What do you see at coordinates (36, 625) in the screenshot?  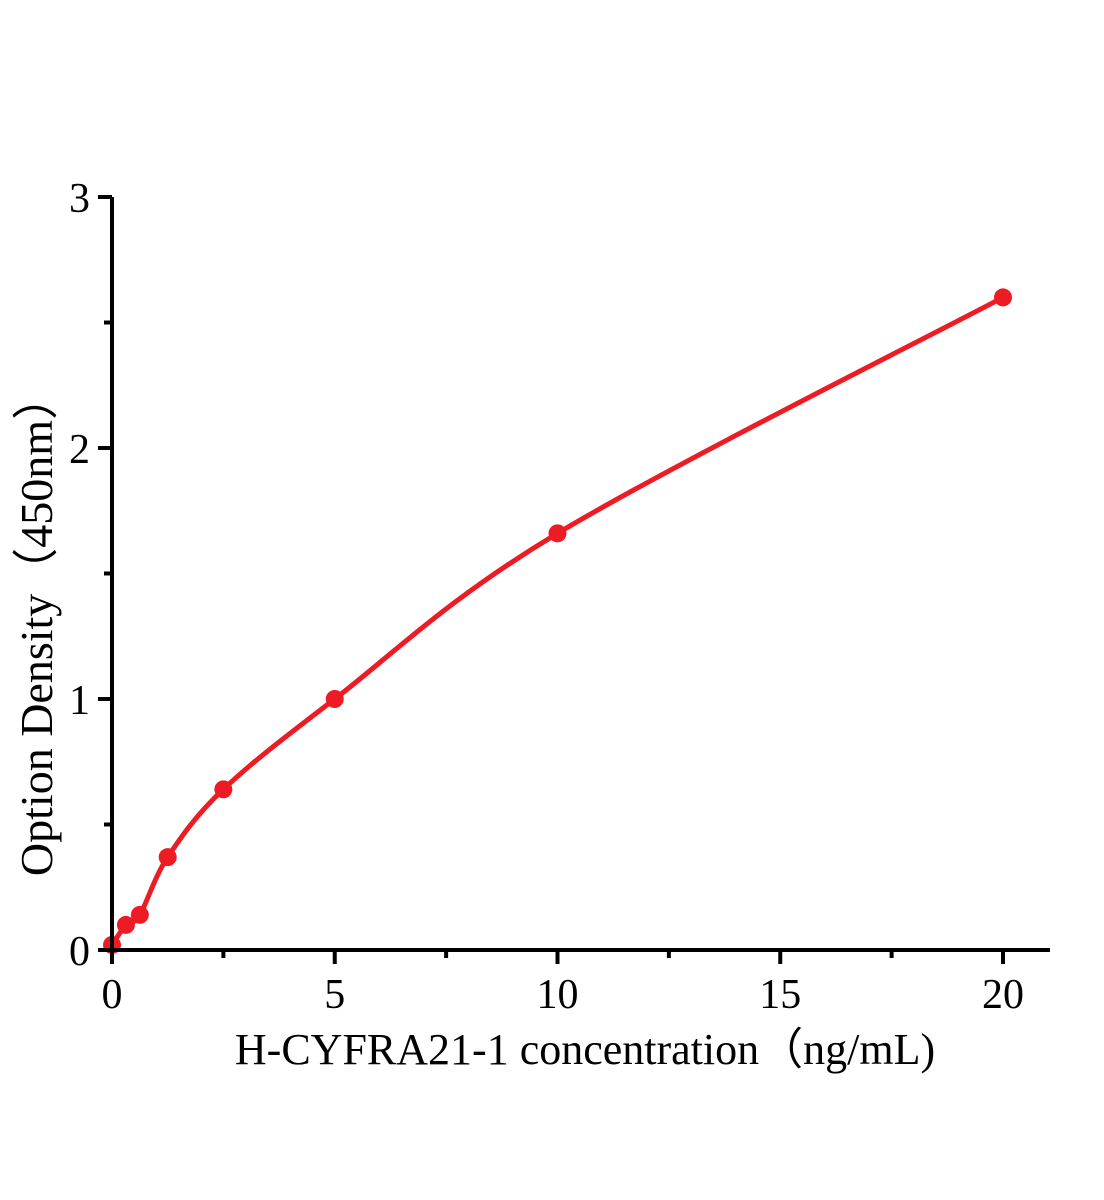 I see `y-axis-title: Option Density（450nm）` at bounding box center [36, 625].